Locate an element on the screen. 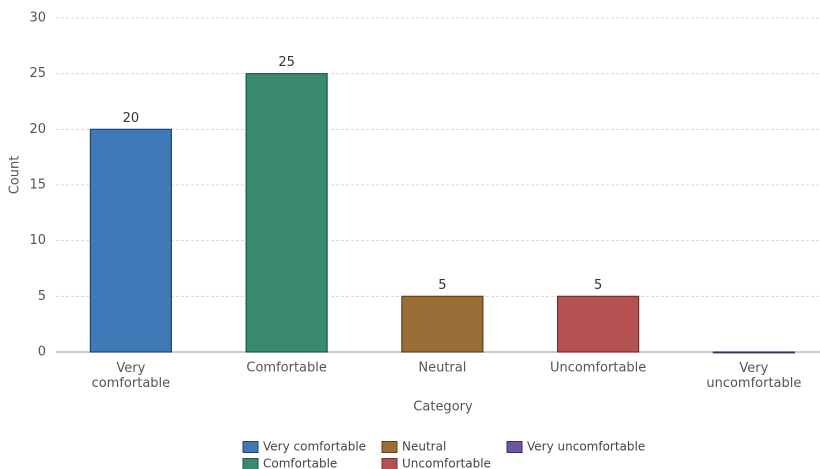 The height and width of the screenshot is (469, 820). legend-label: Uncomfortable is located at coordinates (446, 463).